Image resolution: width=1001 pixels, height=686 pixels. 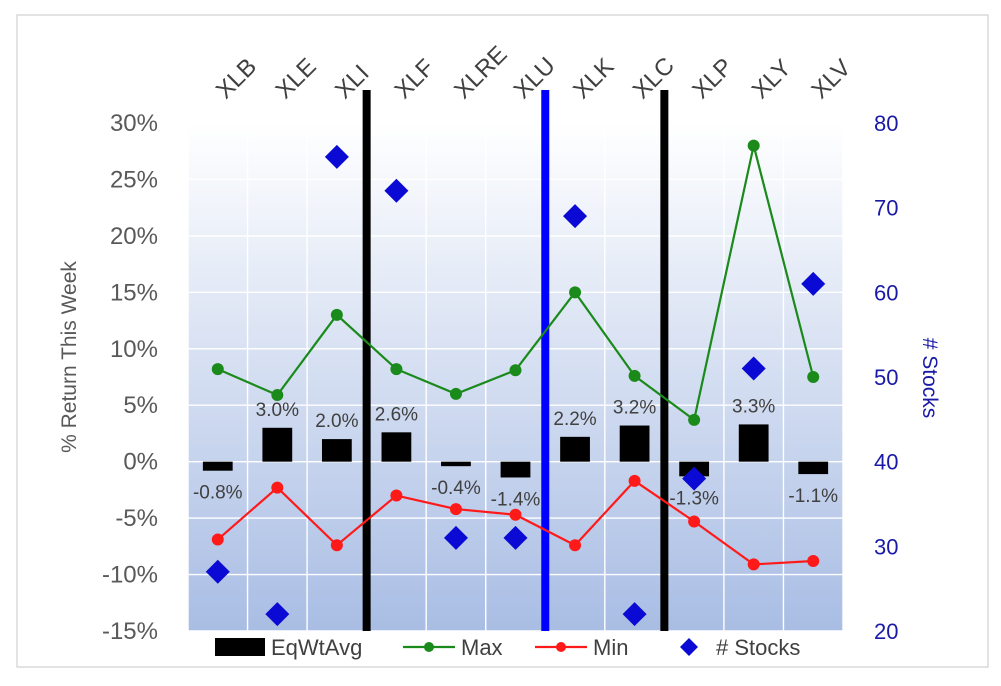 What do you see at coordinates (515, 537) in the screenshot?
I see `stocks-point-xlu` at bounding box center [515, 537].